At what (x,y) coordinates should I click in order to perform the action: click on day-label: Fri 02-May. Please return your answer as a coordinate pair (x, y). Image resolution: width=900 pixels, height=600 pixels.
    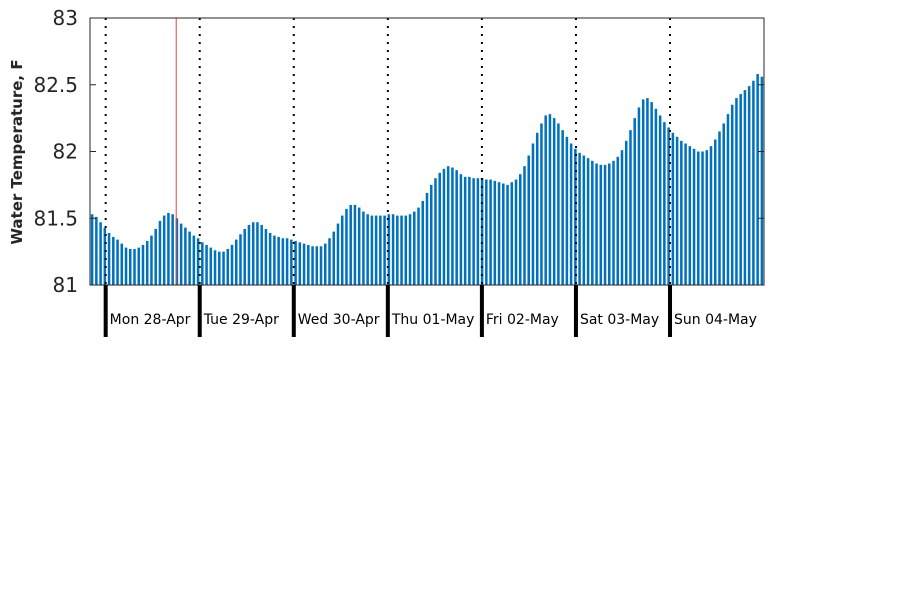
    Looking at the image, I should click on (522, 320).